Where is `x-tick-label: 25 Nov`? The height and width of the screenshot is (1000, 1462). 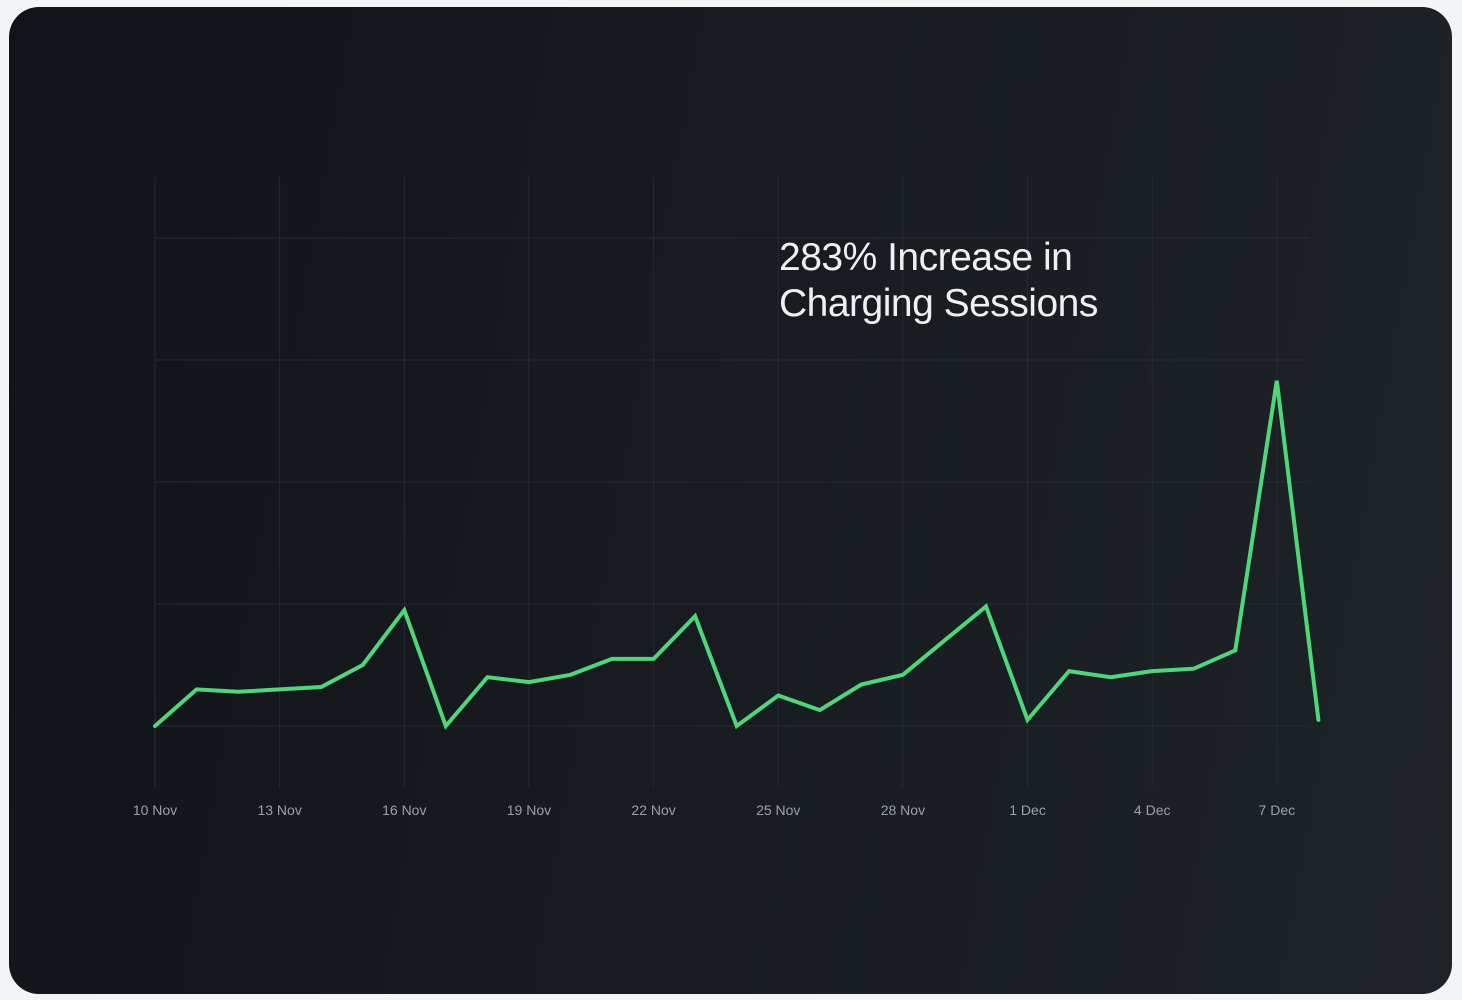 x-tick-label: 25 Nov is located at coordinates (778, 810).